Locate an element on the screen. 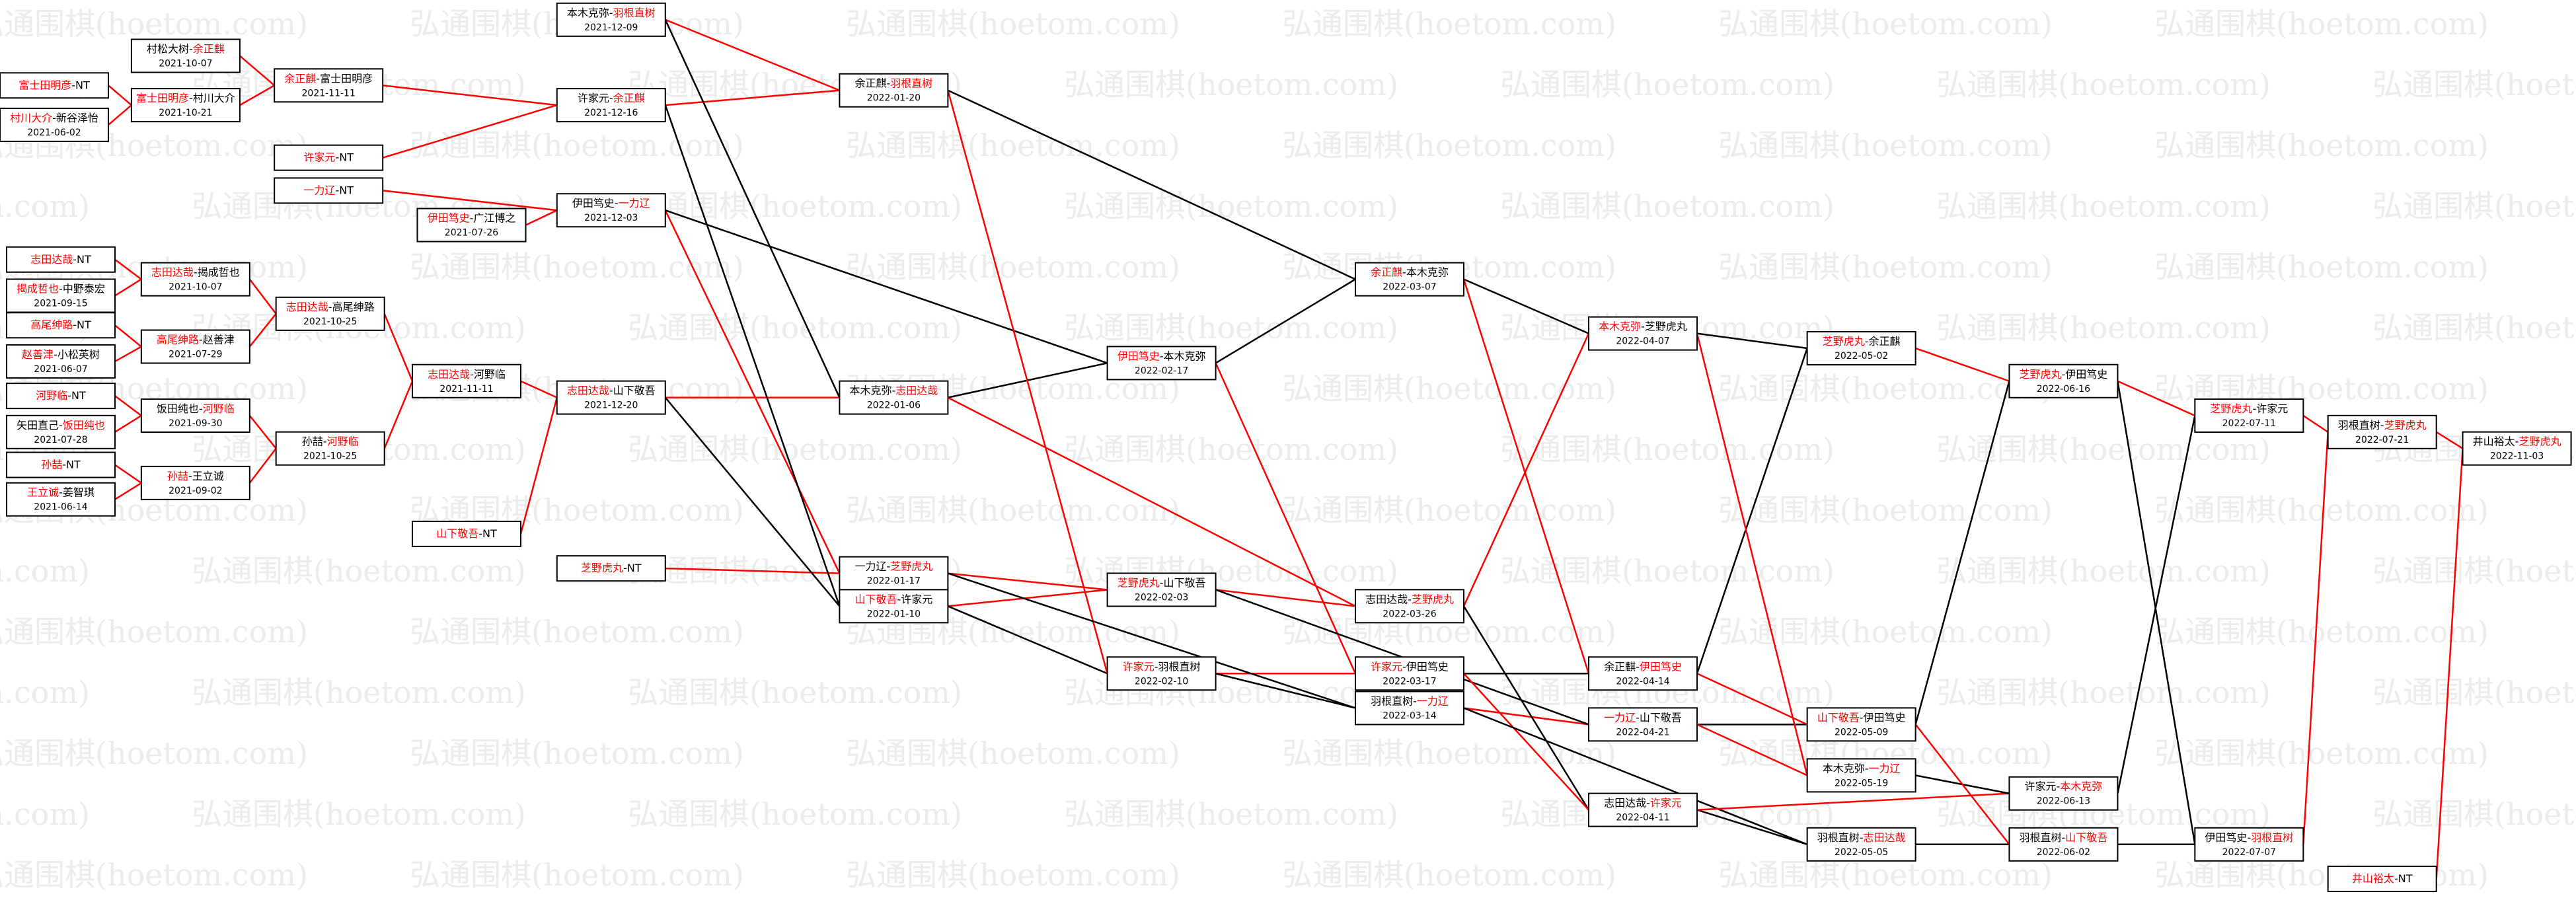 Image resolution: width=2576 pixels, height=902 pixels. match-players: 高尾绅路-NT is located at coordinates (61, 325).